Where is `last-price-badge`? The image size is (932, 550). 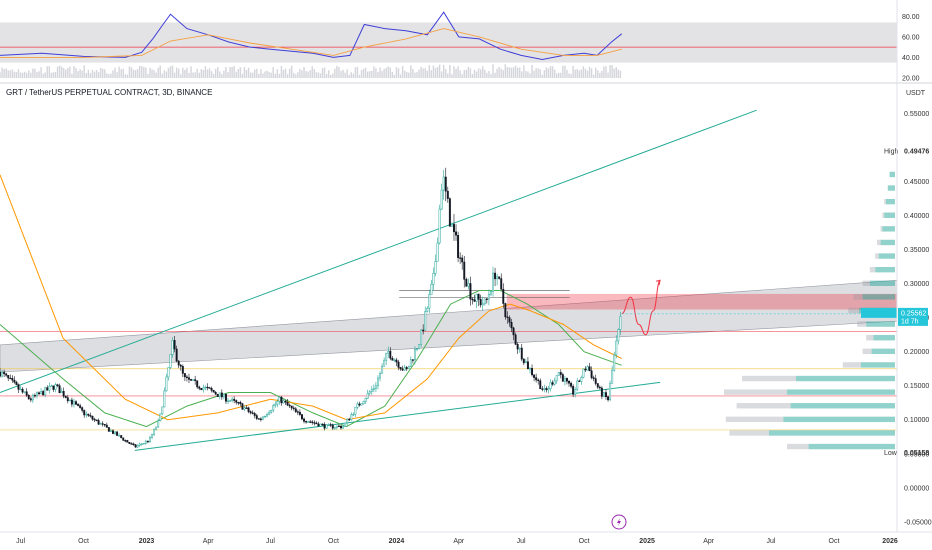 last-price-badge is located at coordinates (913, 316).